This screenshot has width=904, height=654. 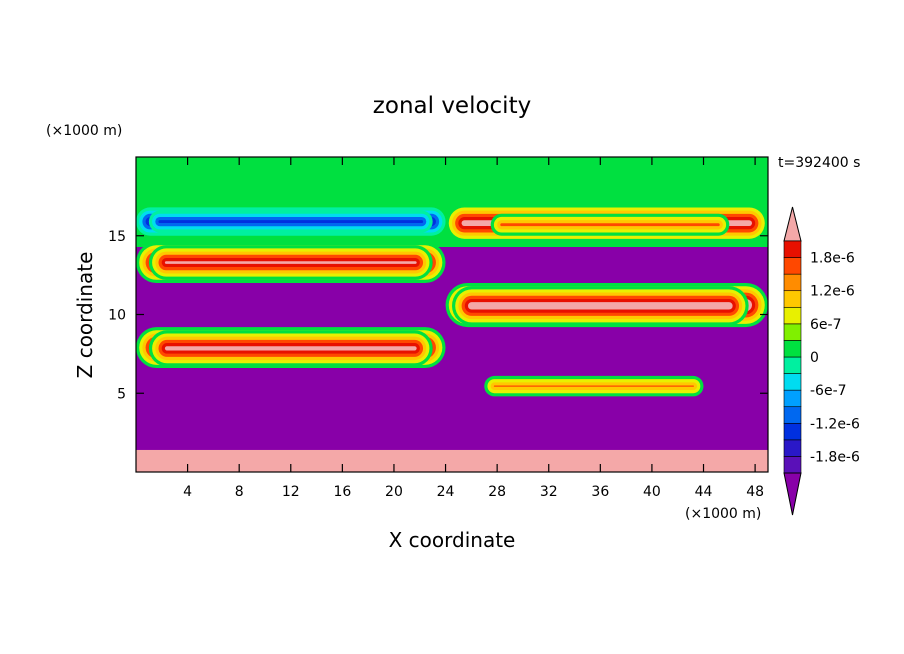 What do you see at coordinates (814, 358) in the screenshot?
I see `colorbar-label: 0` at bounding box center [814, 358].